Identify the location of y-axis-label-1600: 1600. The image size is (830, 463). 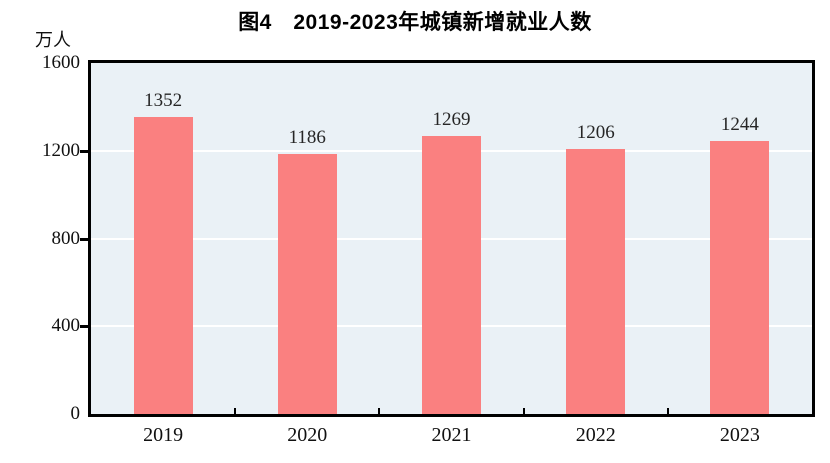
(61, 62).